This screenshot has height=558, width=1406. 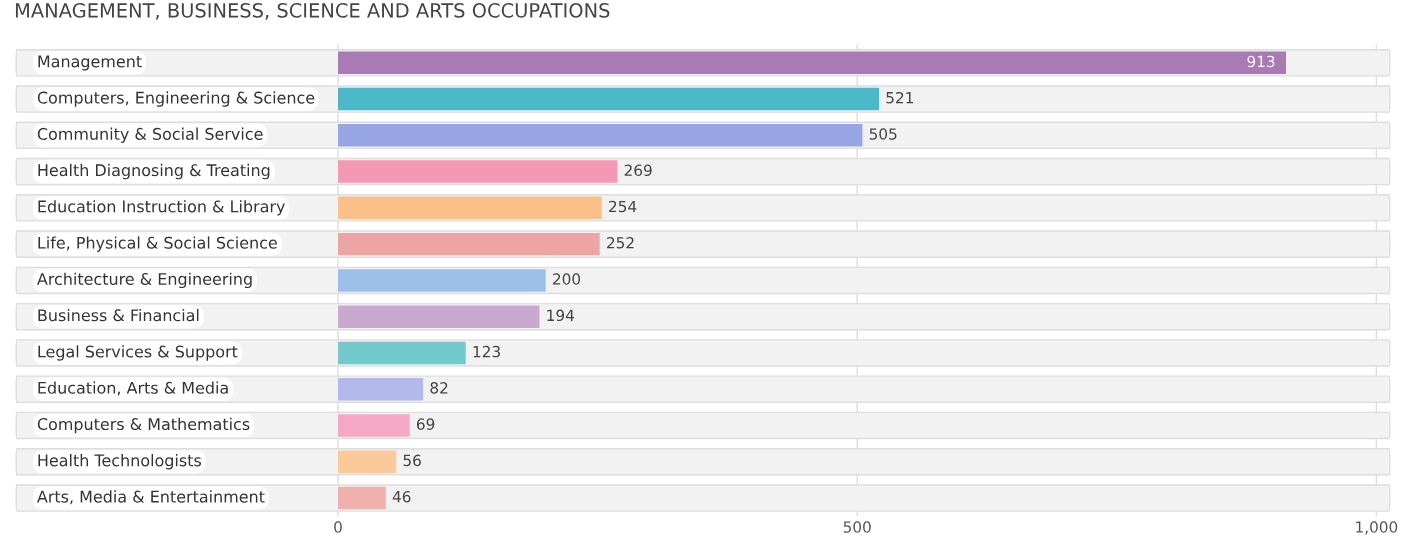 What do you see at coordinates (161, 208) in the screenshot?
I see `y-tick-label: Education Instruction & Library` at bounding box center [161, 208].